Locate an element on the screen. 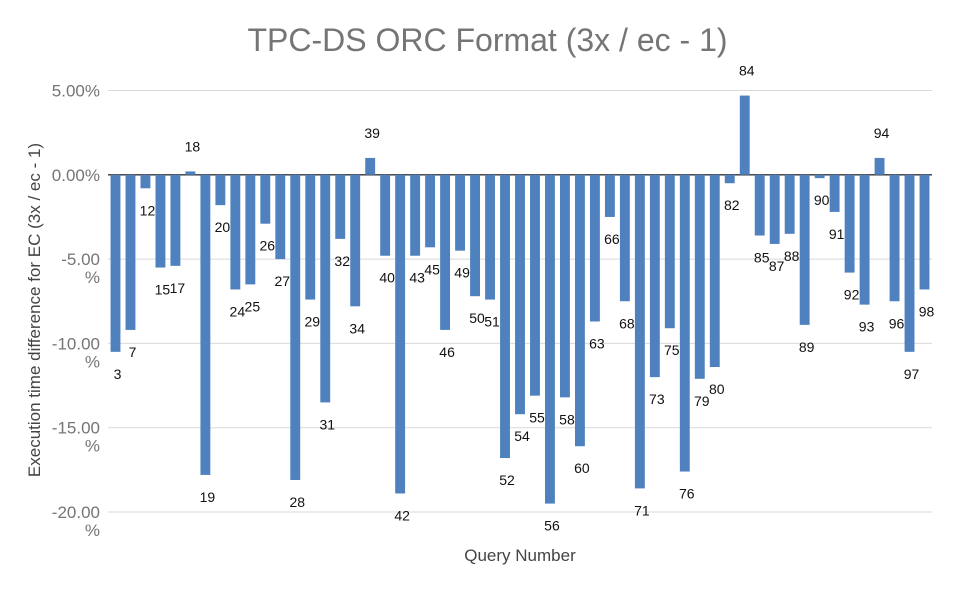 This screenshot has height=600, width=975. bar-q45 is located at coordinates (430, 211).